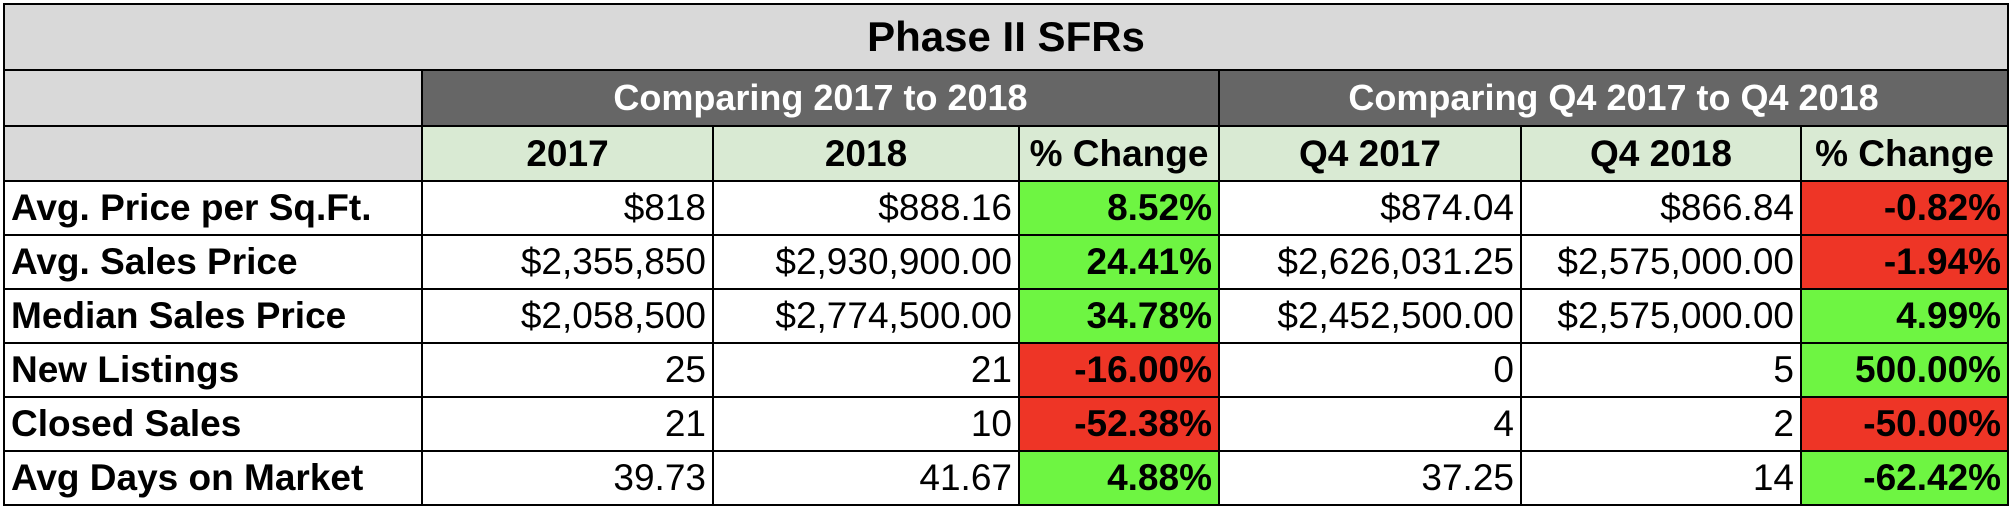 This screenshot has height=520, width=2016. What do you see at coordinates (866, 478) in the screenshot?
I see `value-cell: 41.67` at bounding box center [866, 478].